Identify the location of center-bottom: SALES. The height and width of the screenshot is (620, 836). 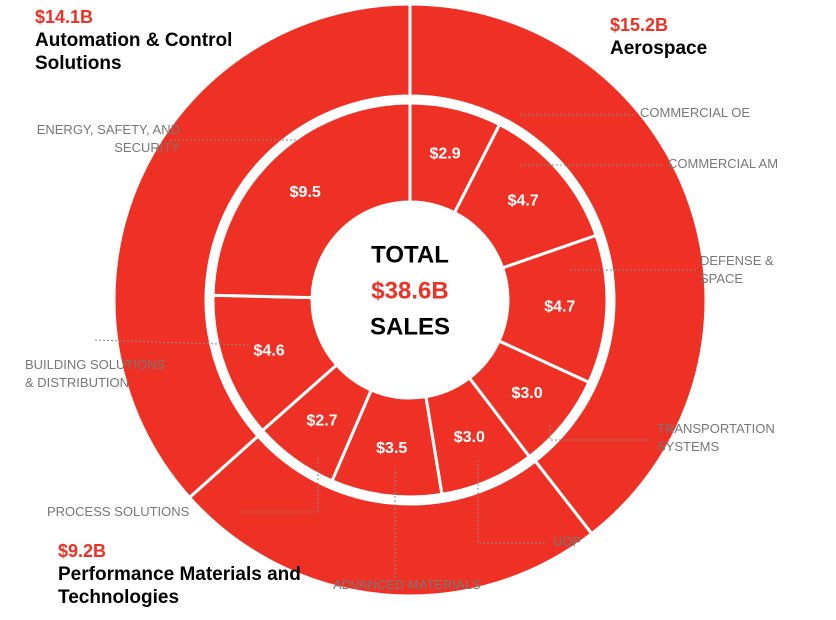
(410, 326).